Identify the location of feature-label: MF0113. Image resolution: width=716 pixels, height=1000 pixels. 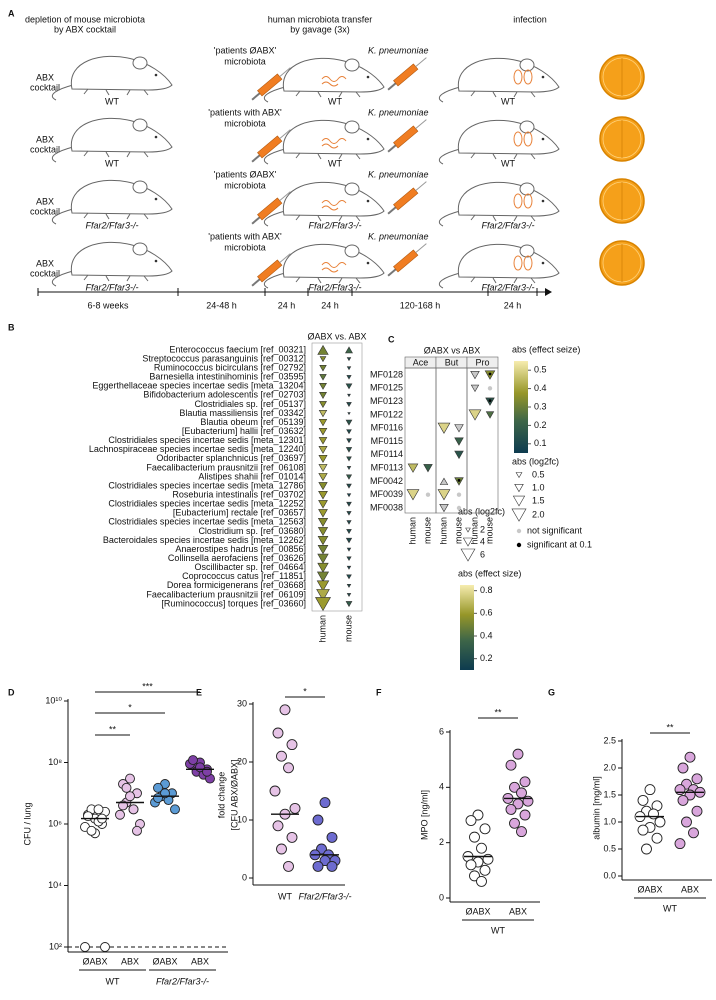
(387, 467).